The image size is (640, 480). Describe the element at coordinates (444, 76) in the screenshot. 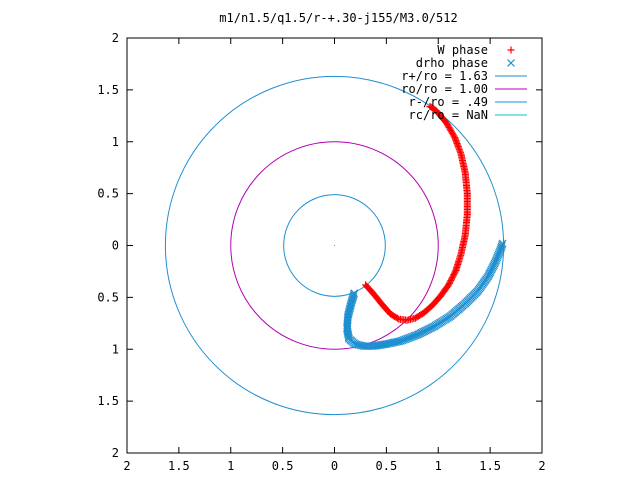

I see `legend-circle-0-label: r+/ro = 1.63` at that location.